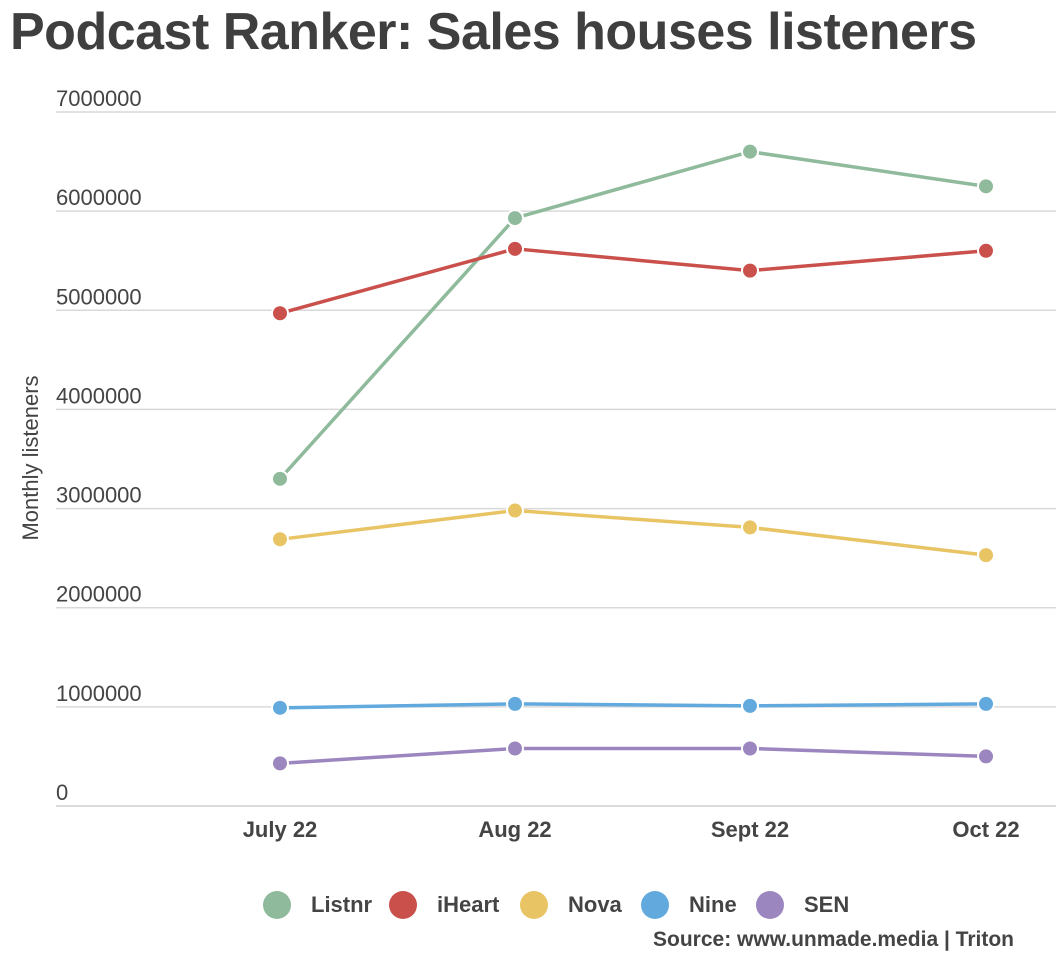 The width and height of the screenshot is (1056, 972). I want to click on x-tick-label: July 22, so click(280, 829).